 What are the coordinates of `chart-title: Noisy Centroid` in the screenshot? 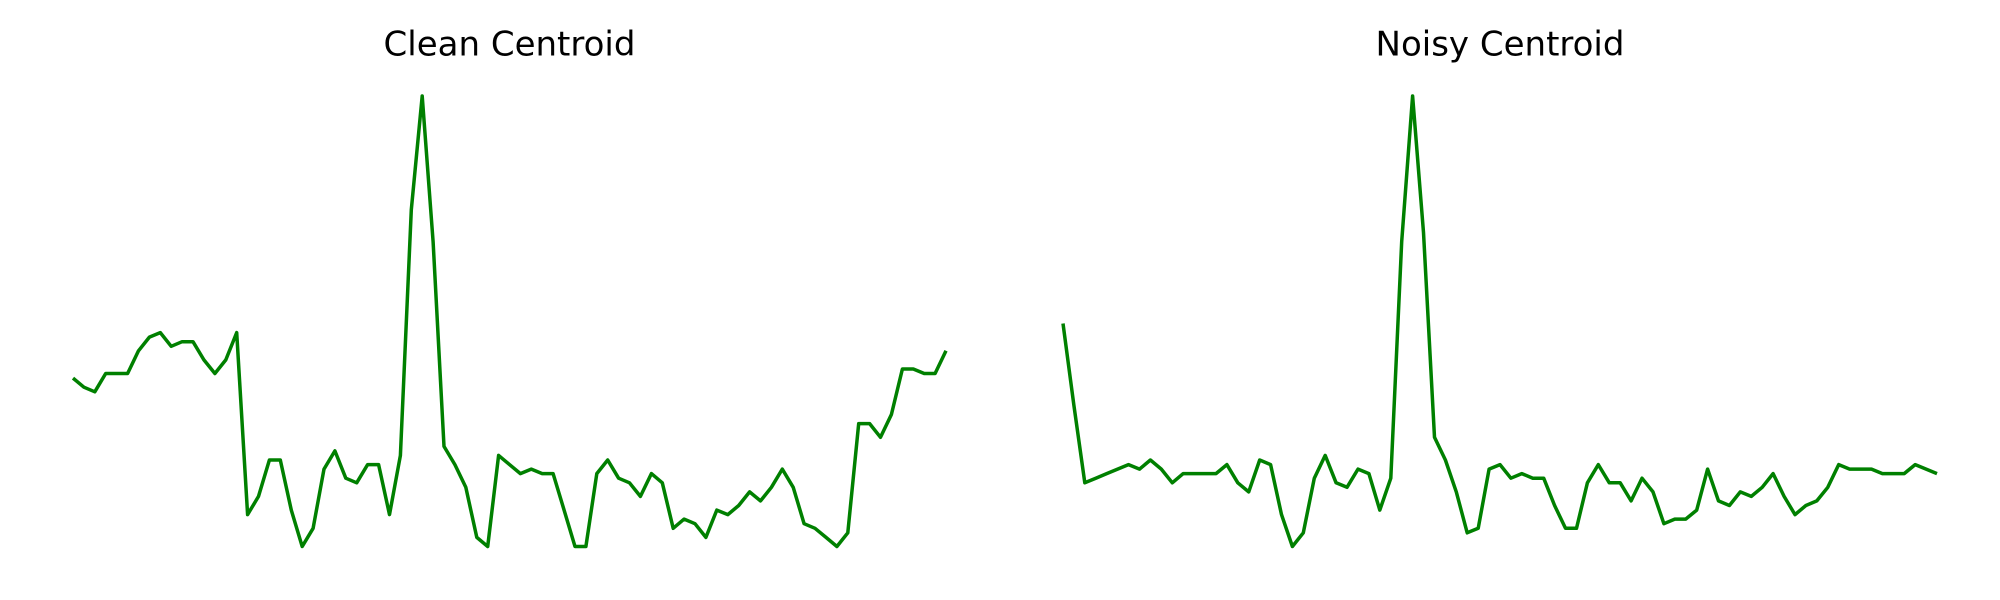 It's located at (1500, 45).